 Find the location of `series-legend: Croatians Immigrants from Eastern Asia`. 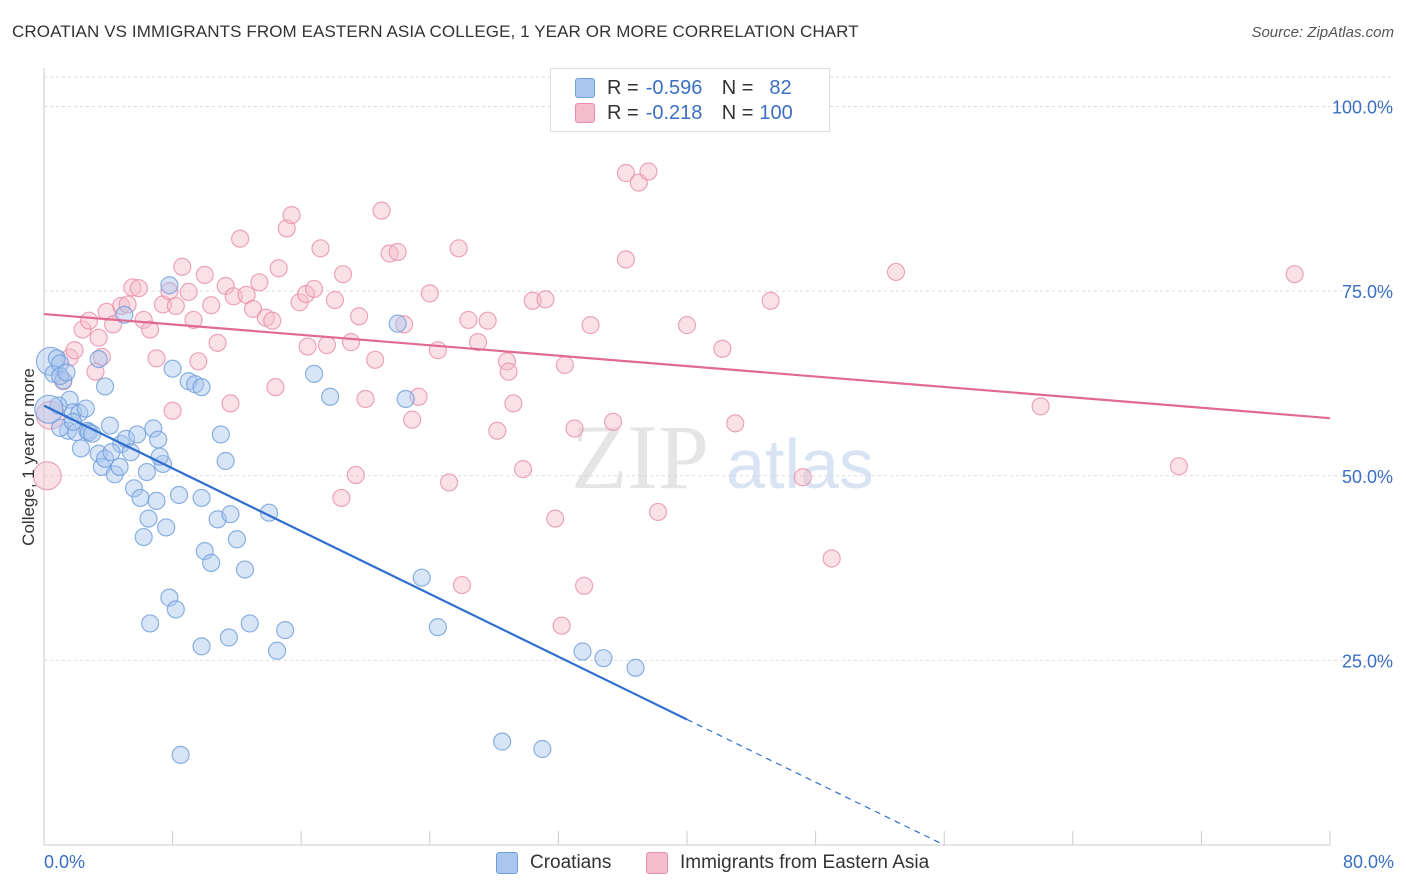

series-legend: Croatians Immigrants from Eastern Asia is located at coordinates (703, 865).